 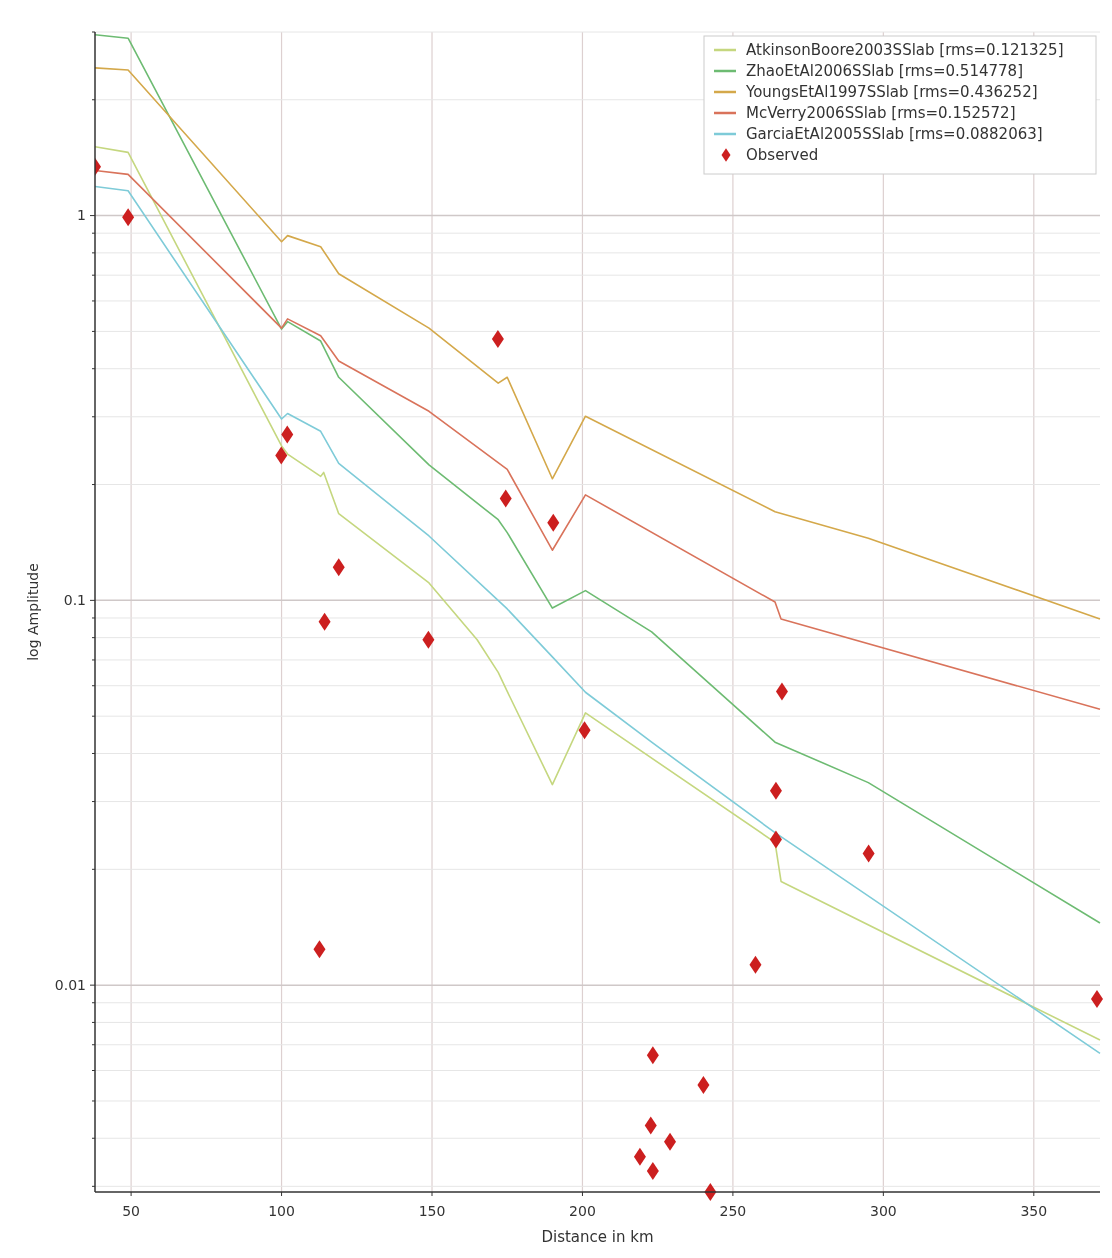 What do you see at coordinates (782, 155) in the screenshot?
I see `legend-label: Observed` at bounding box center [782, 155].